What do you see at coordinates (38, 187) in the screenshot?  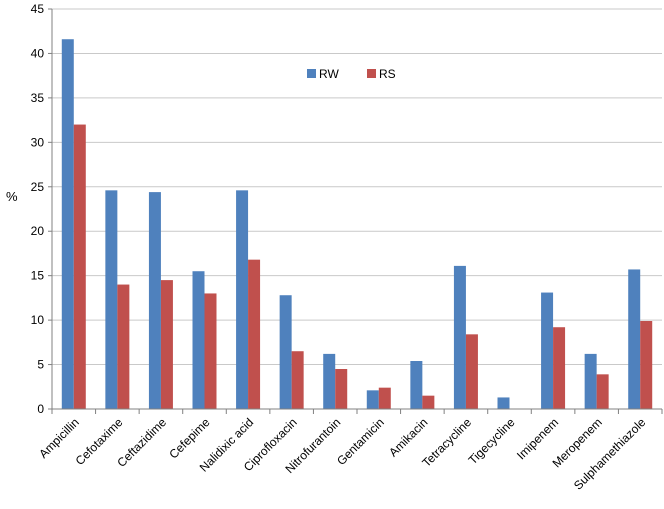 I see `y-tick-label: 25` at bounding box center [38, 187].